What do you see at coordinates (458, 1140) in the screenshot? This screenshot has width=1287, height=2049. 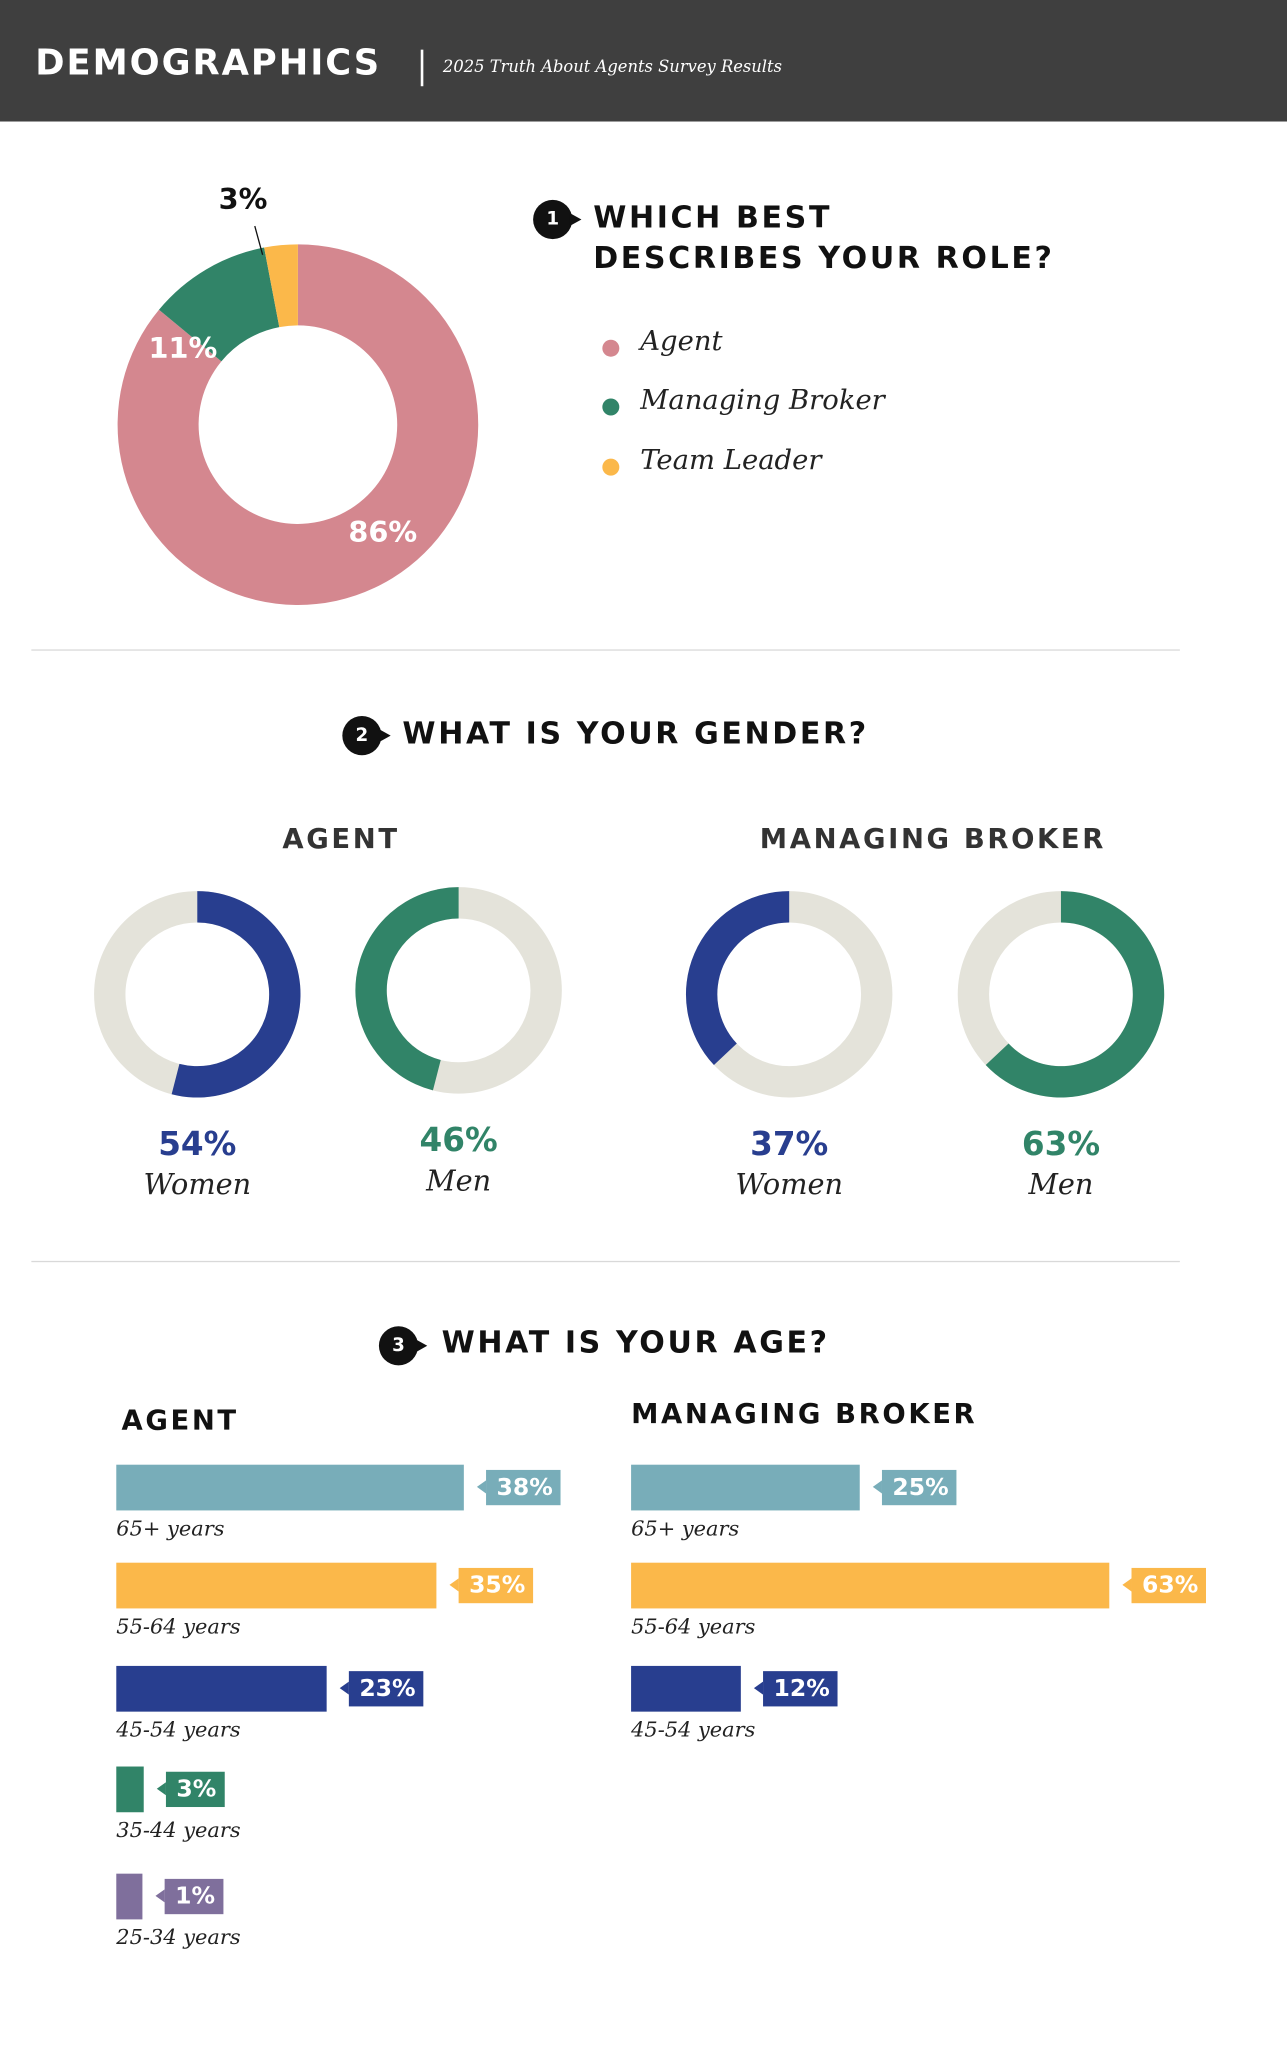 I see `gender-percent: 46%` at bounding box center [458, 1140].